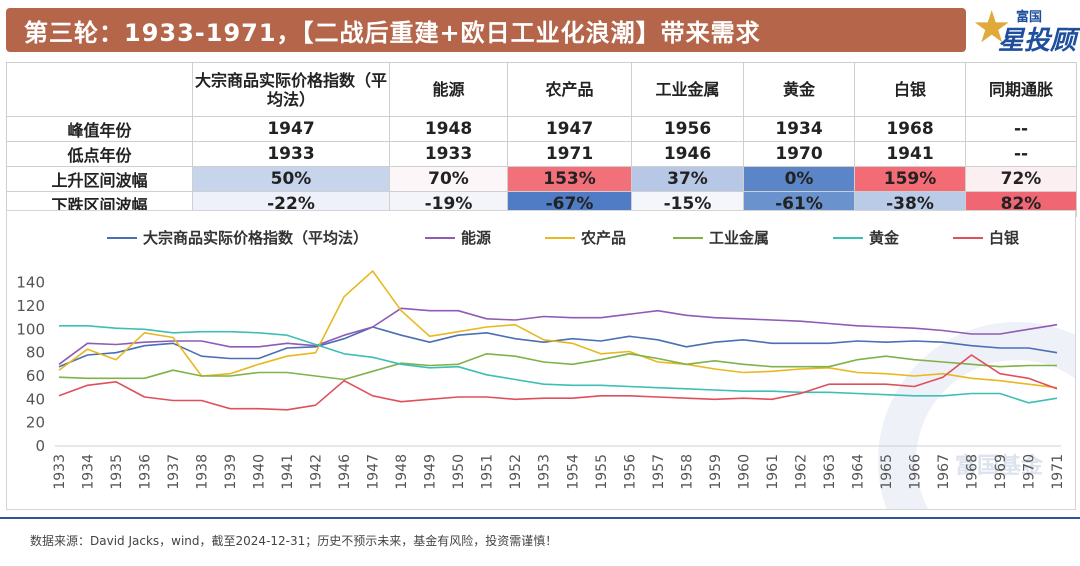  What do you see at coordinates (1021, 89) in the screenshot?
I see `table-col-header: 同期通胀` at bounding box center [1021, 89].